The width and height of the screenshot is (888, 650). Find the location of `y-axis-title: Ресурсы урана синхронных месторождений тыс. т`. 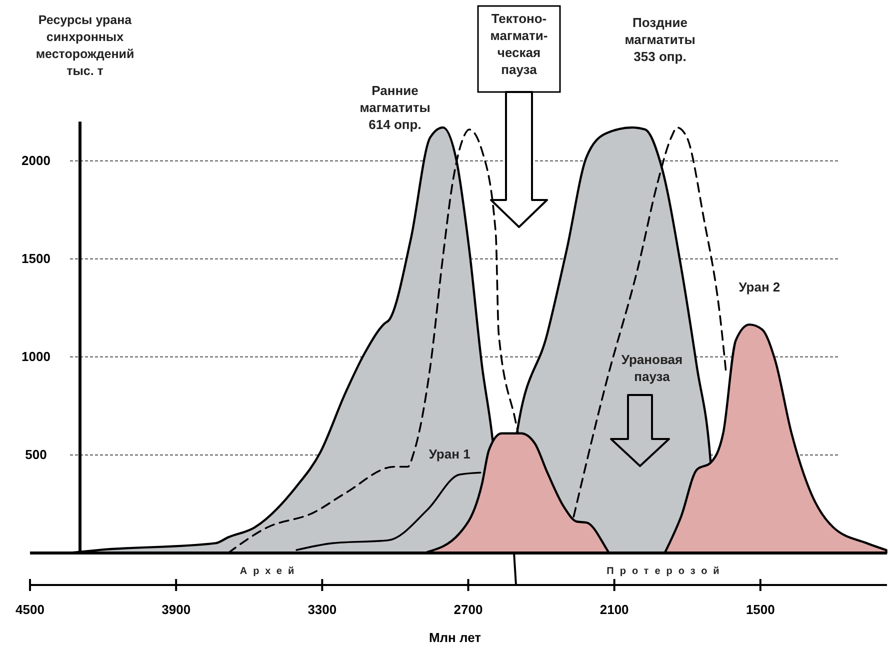

y-axis-title: Ресурсы урана синхронных месторождений тыс. т is located at coordinates (85, 45).